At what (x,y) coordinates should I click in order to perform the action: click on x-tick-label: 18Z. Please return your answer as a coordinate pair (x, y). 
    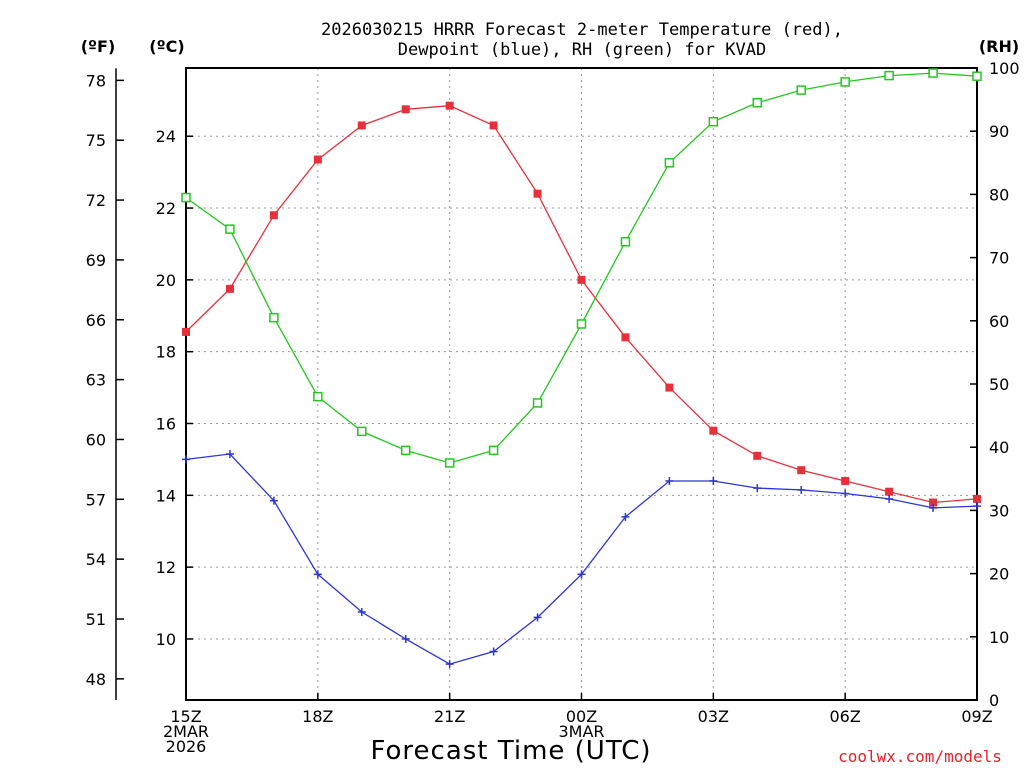
    Looking at the image, I should click on (317, 716).